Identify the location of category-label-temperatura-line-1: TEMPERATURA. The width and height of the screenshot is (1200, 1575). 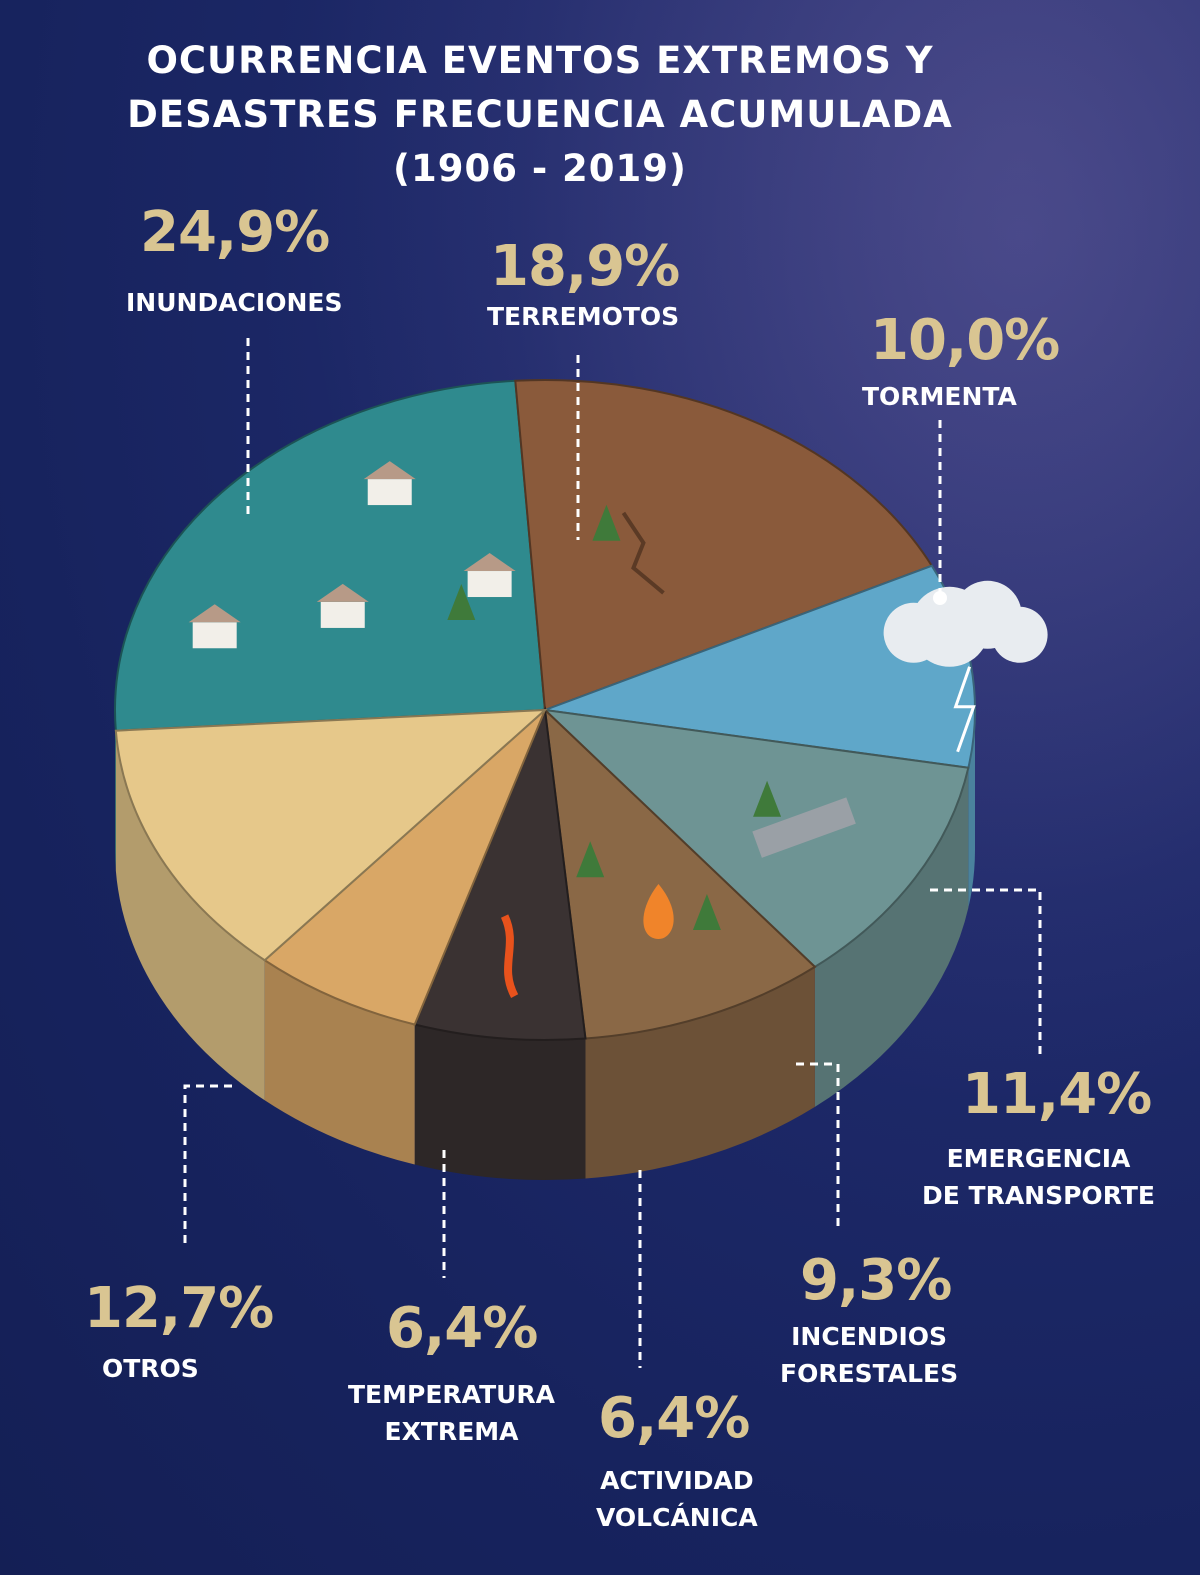
(452, 1394).